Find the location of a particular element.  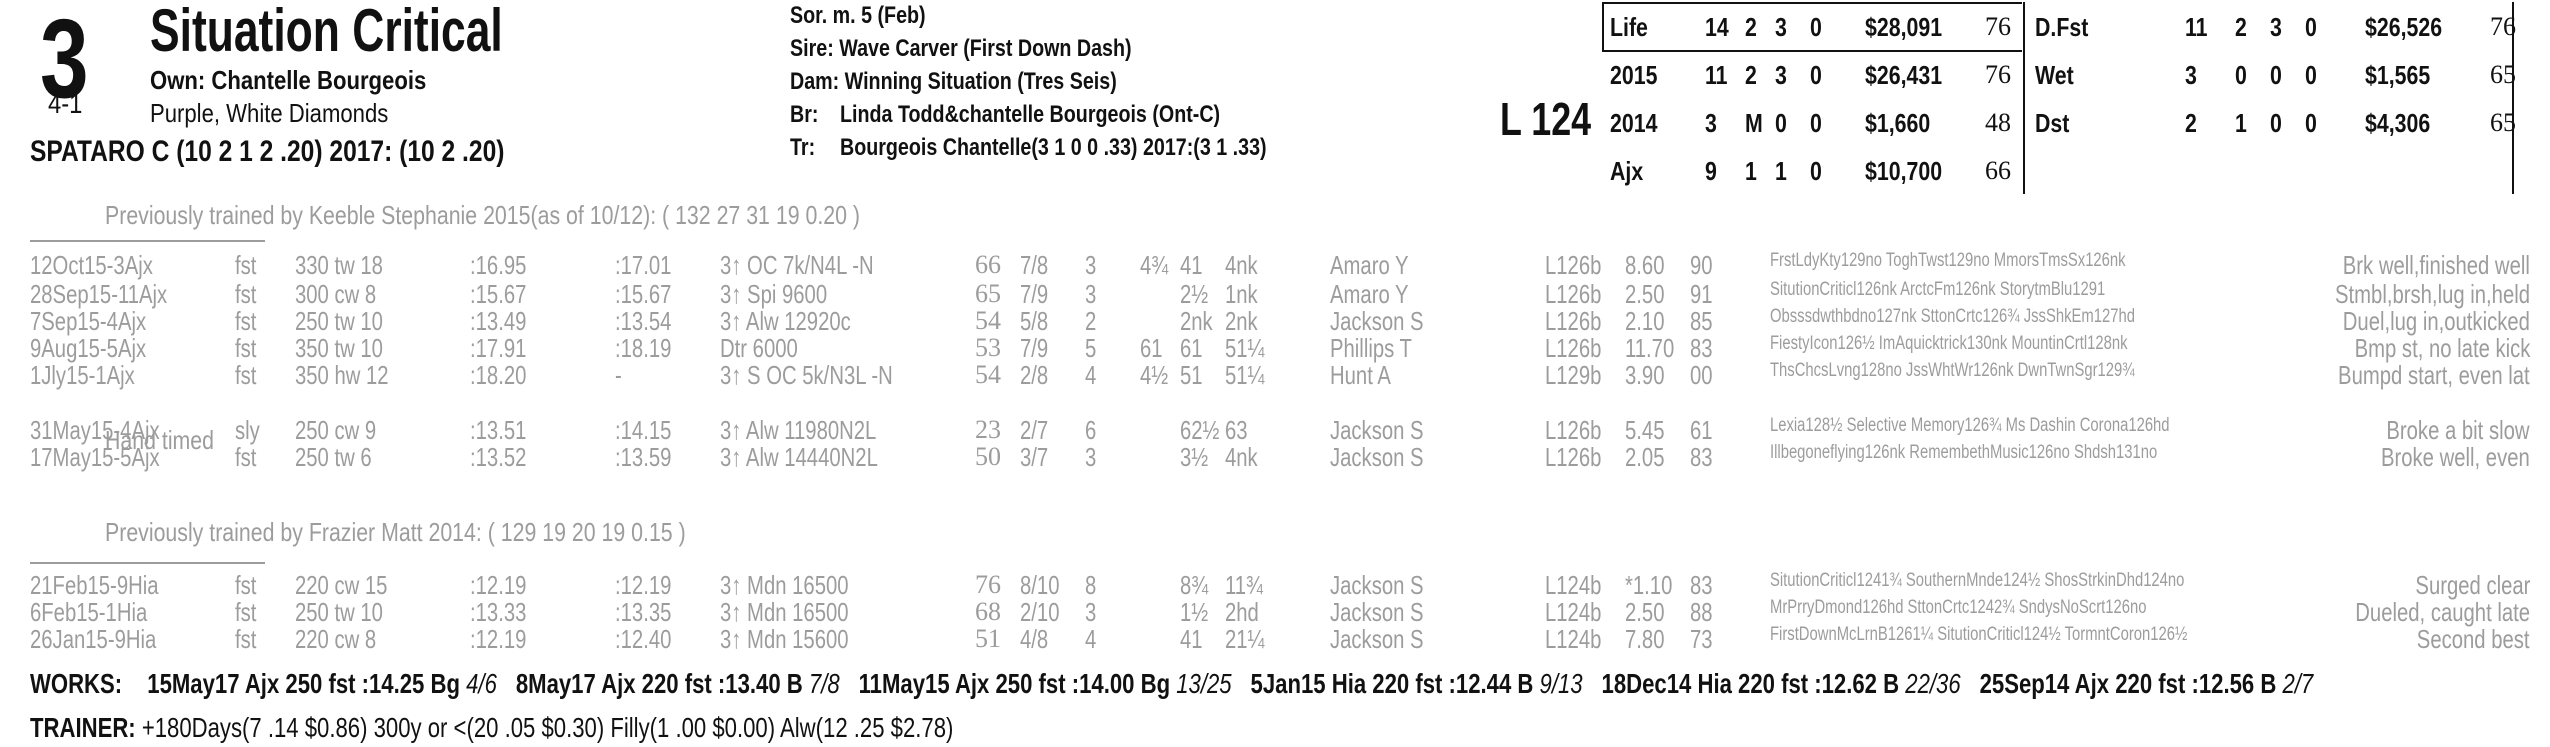

record-right-starts: 11 is located at coordinates (2196, 27).